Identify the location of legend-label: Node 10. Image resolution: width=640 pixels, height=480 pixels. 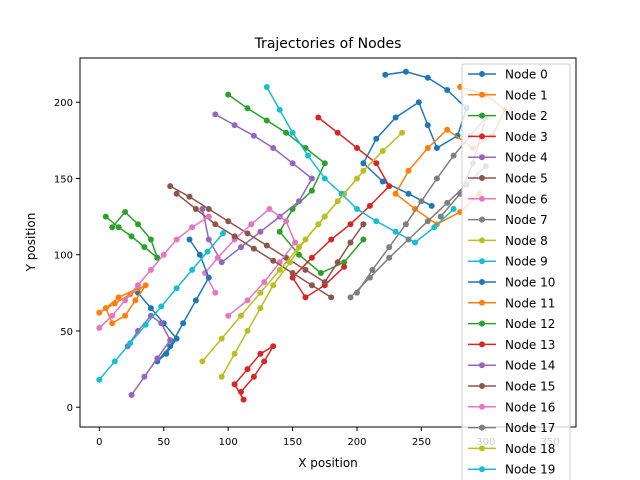
(530, 283).